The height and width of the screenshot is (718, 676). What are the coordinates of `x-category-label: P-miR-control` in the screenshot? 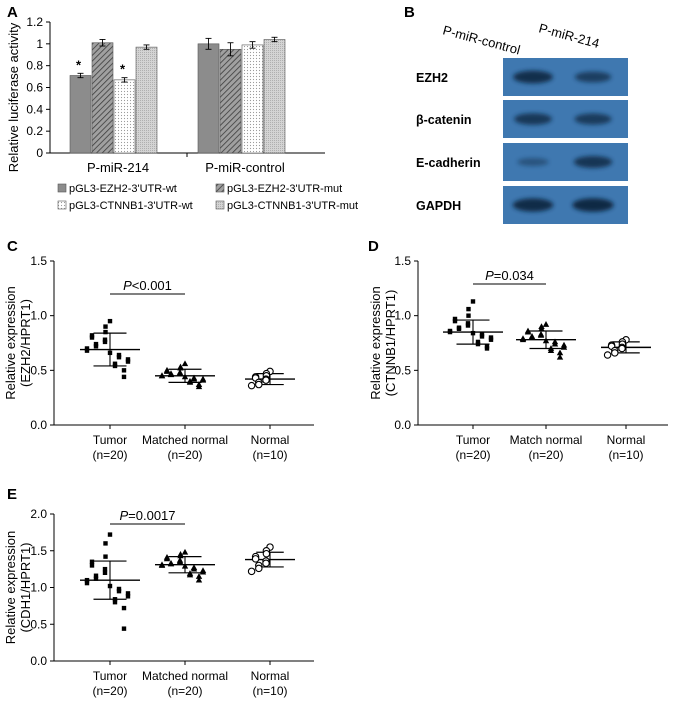 It's located at (245, 167).